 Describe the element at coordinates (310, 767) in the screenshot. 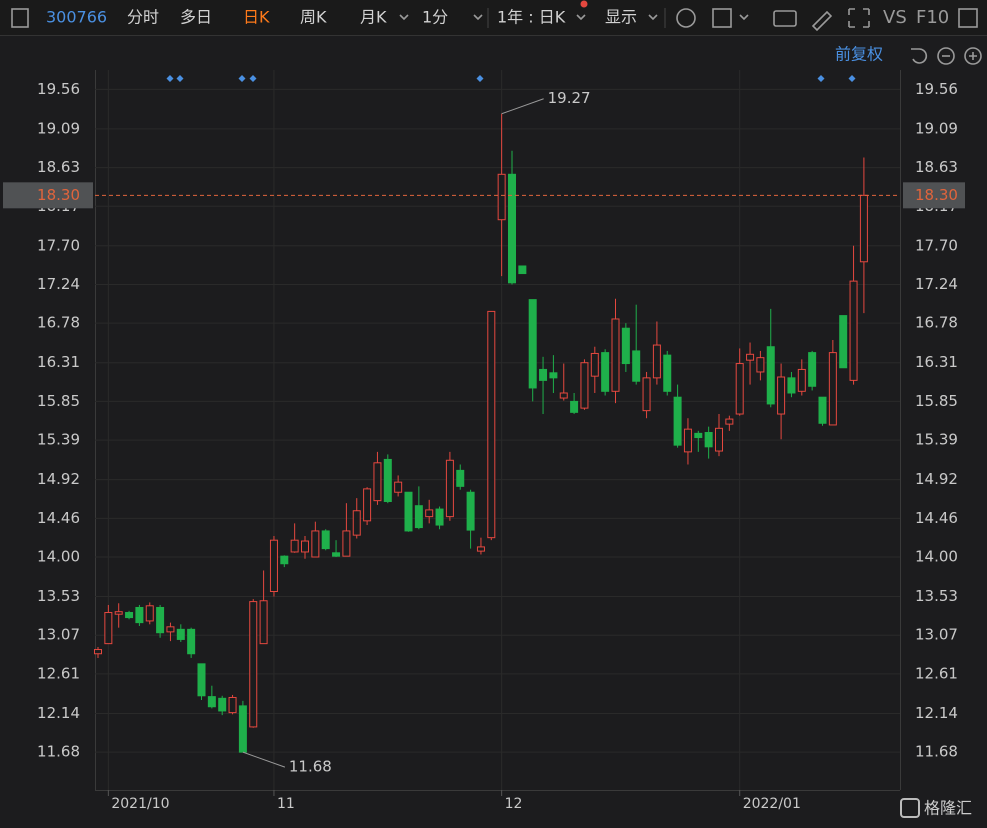

I see `min-label: 11.68` at that location.